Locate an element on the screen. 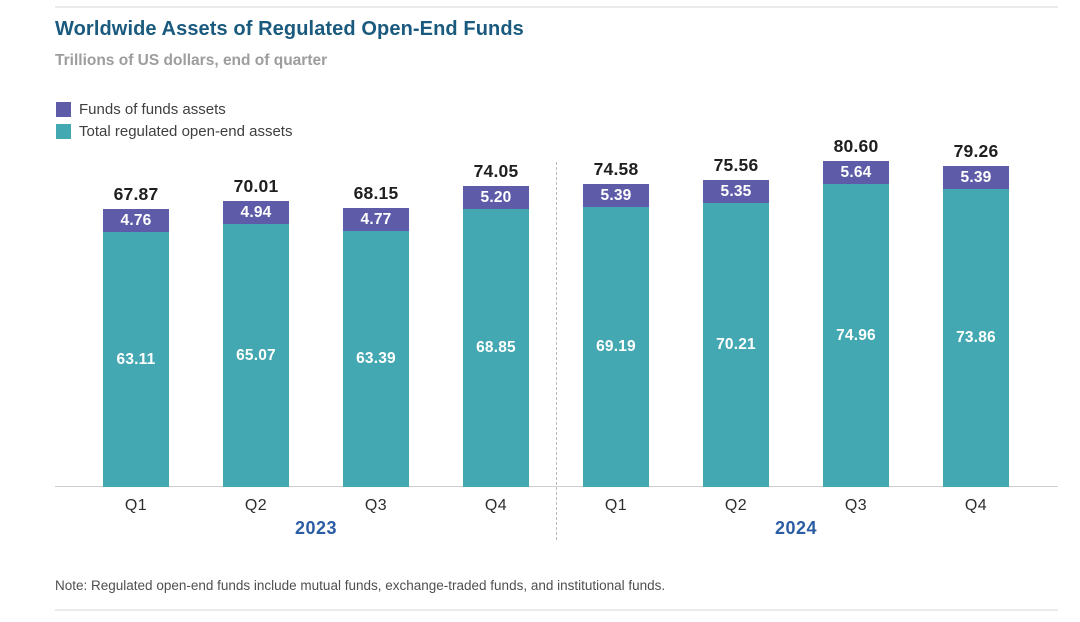 The image size is (1080, 622). bar-segment-total-q3-2023: 63.39 is located at coordinates (376, 359).